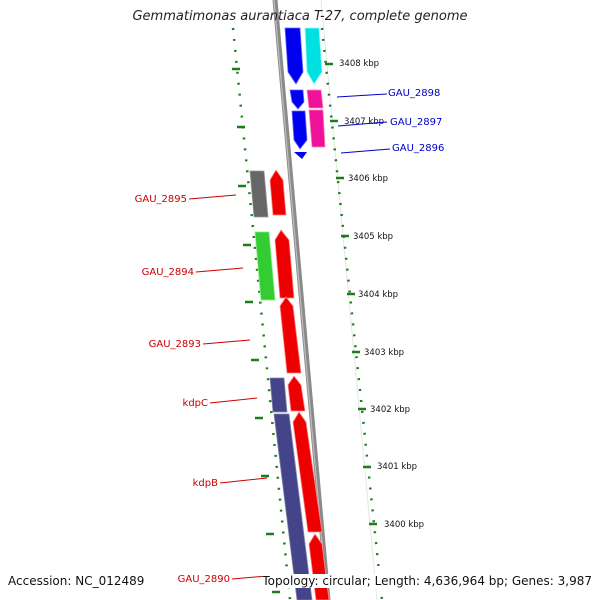  What do you see at coordinates (256, 330) in the screenshot?
I see `left-major-ticks` at bounding box center [256, 330].